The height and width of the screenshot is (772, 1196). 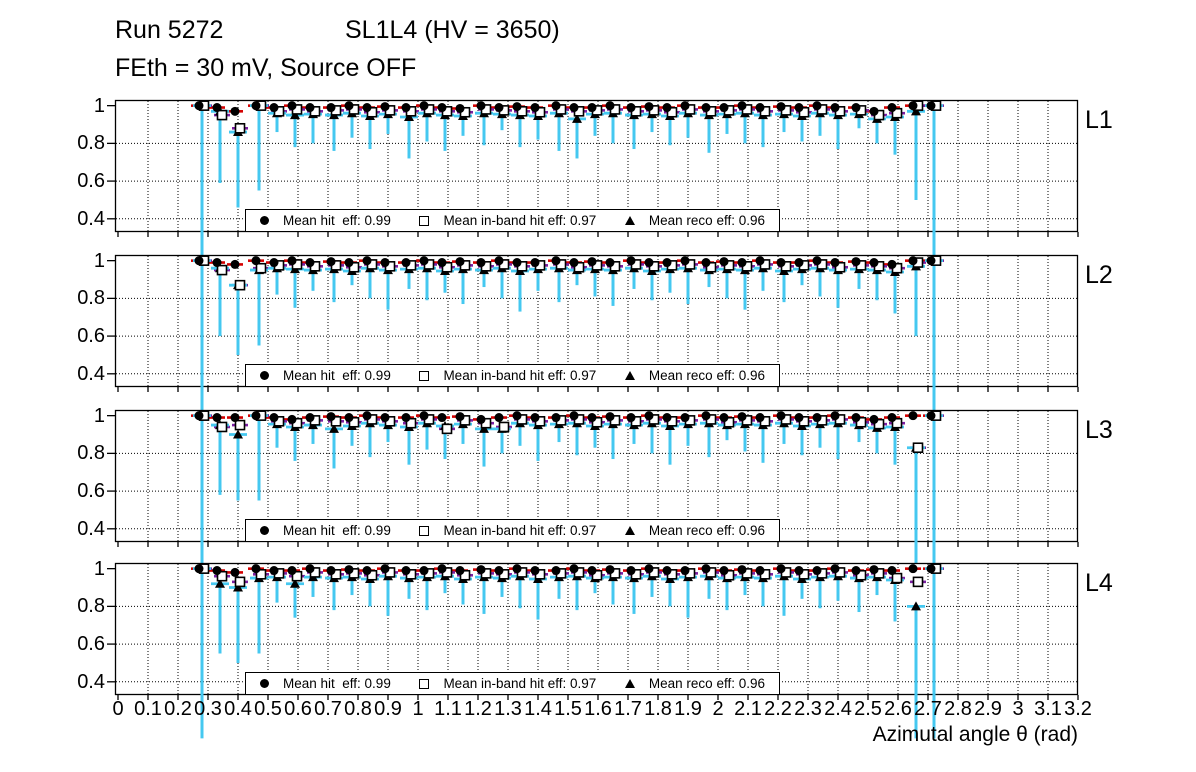 What do you see at coordinates (1099, 430) in the screenshot?
I see `layer-label-L3: L3` at bounding box center [1099, 430].